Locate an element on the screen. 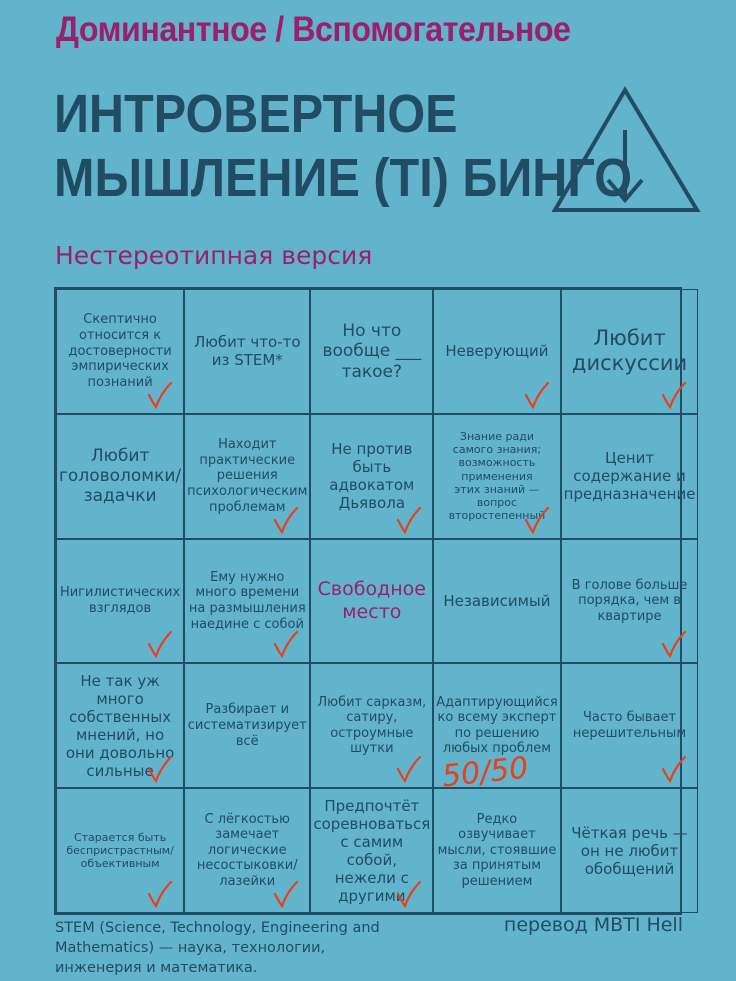  cell-text: Любит сарказм, сатиру, остроумные шутки is located at coordinates (372, 725).